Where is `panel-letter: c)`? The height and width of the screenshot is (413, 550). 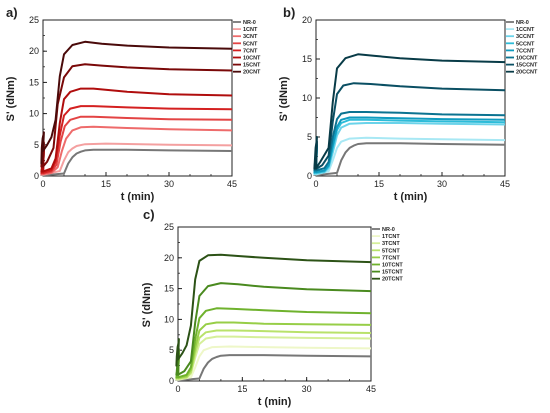 panel-letter: c) is located at coordinates (149, 214).